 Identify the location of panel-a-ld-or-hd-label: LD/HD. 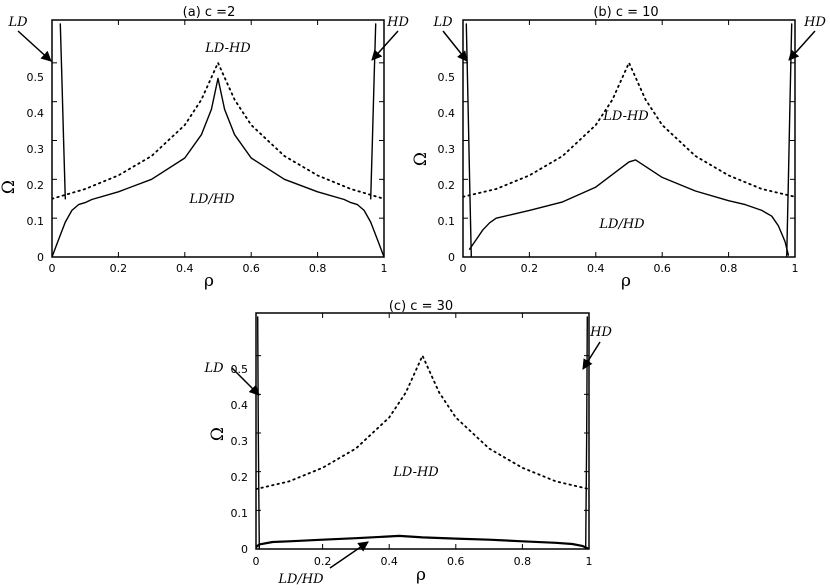
(211, 199).